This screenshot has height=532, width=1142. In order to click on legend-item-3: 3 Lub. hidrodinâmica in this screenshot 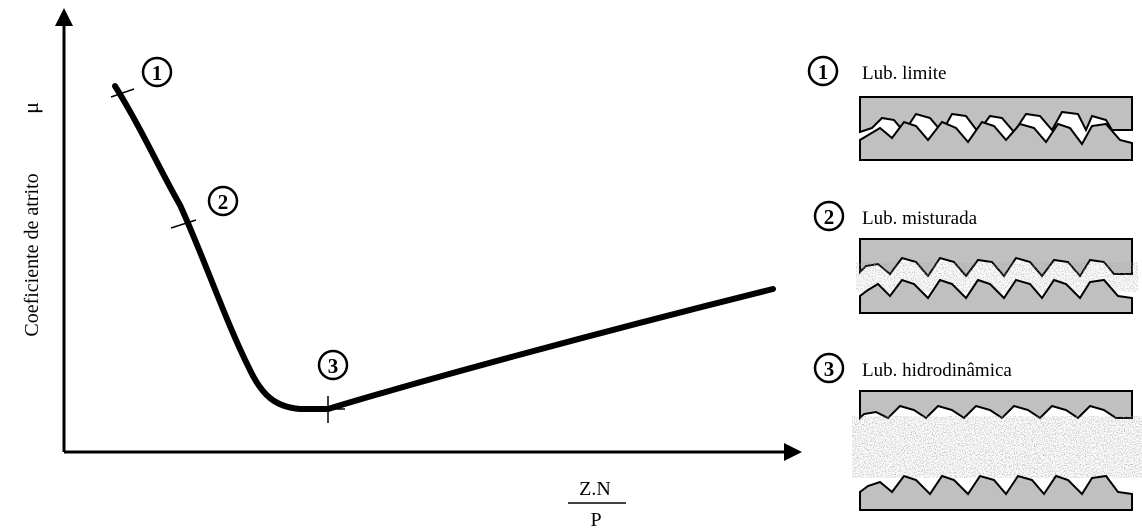, I will do `click(977, 431)`.